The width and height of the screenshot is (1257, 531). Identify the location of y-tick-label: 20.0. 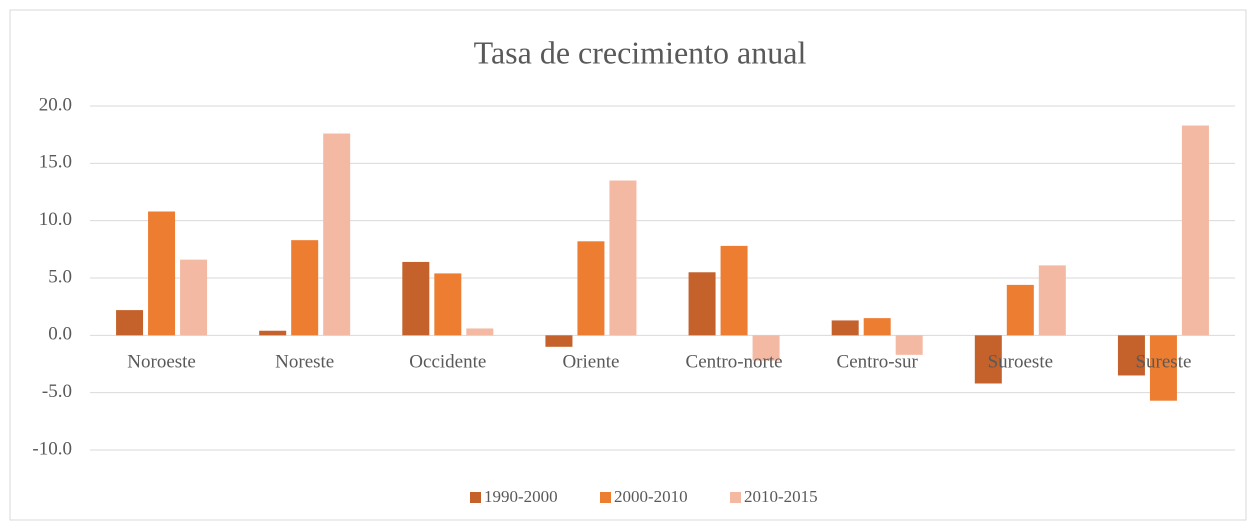
(55, 104).